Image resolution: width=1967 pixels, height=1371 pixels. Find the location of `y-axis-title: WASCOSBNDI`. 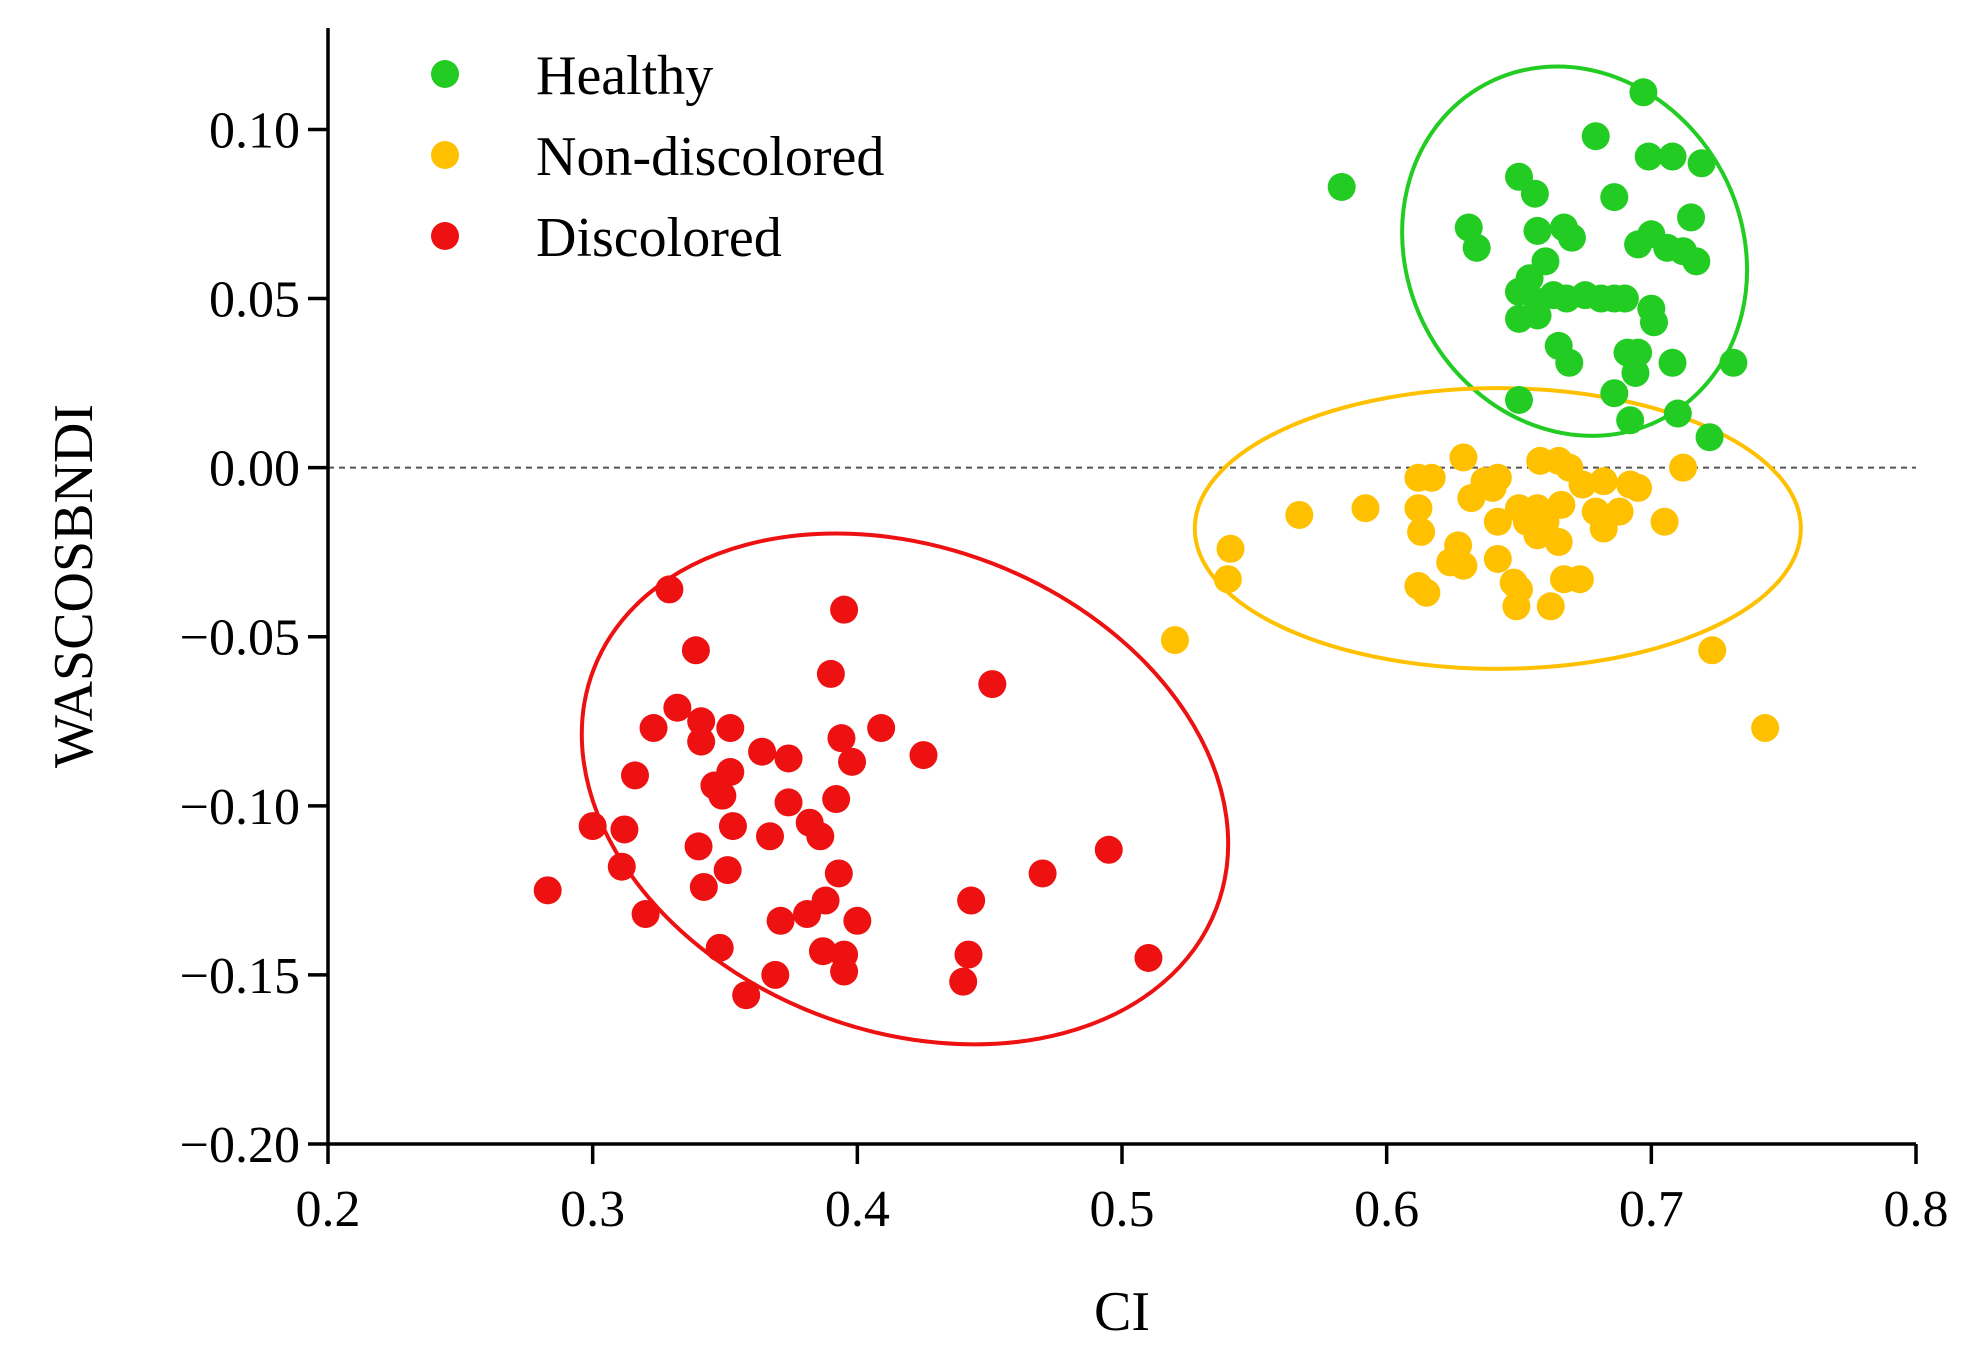

y-axis-title: WASCOSBNDI is located at coordinates (74, 586).